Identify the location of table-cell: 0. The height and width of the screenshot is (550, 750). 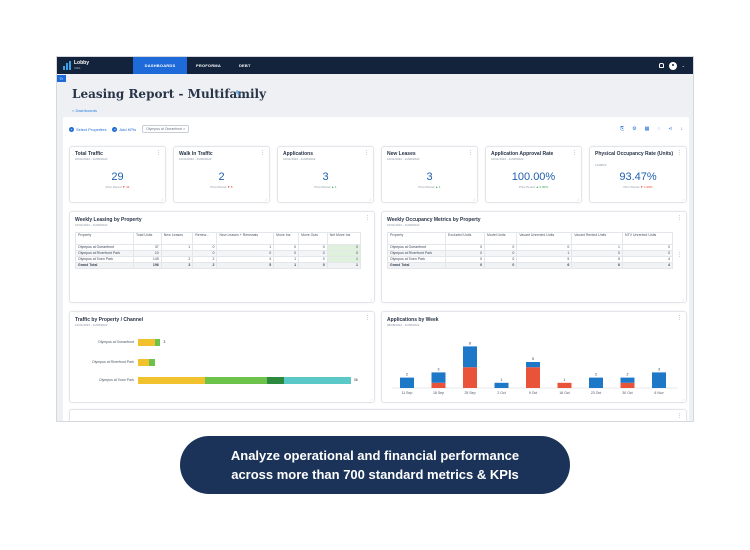
(501, 265).